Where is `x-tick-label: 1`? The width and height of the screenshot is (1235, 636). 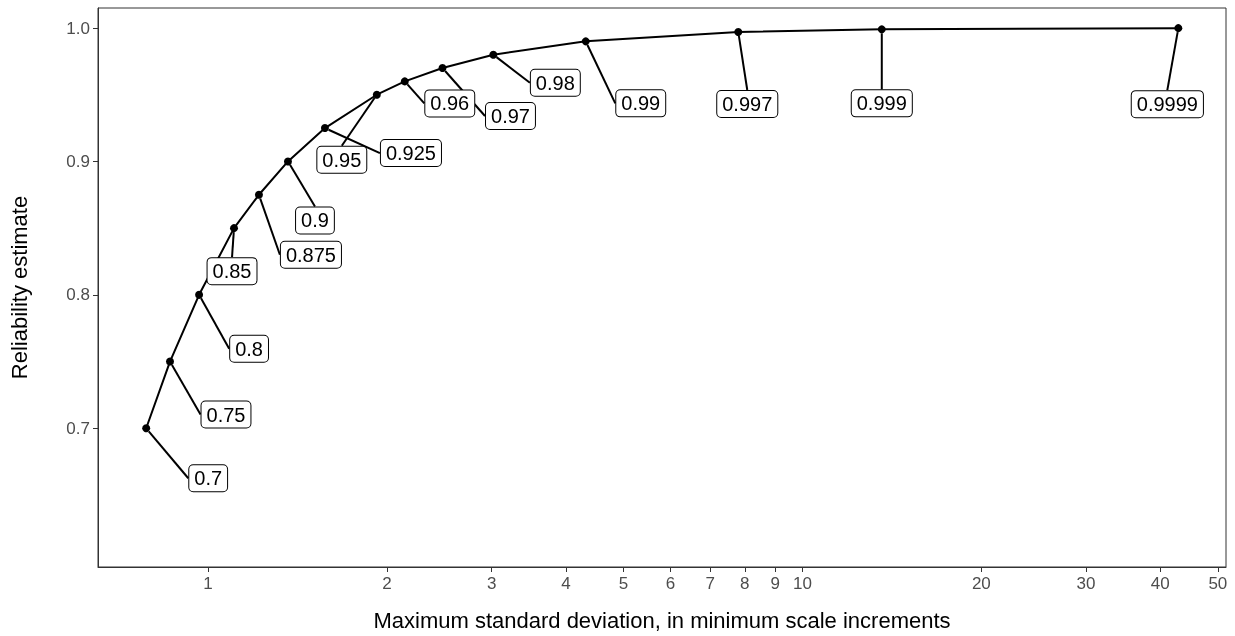
x-tick-label: 1 is located at coordinates (208, 583).